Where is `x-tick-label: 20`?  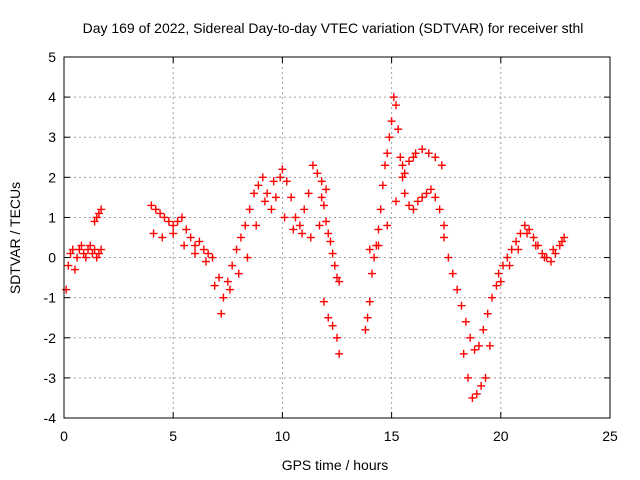
x-tick-label: 20 is located at coordinates (501, 436).